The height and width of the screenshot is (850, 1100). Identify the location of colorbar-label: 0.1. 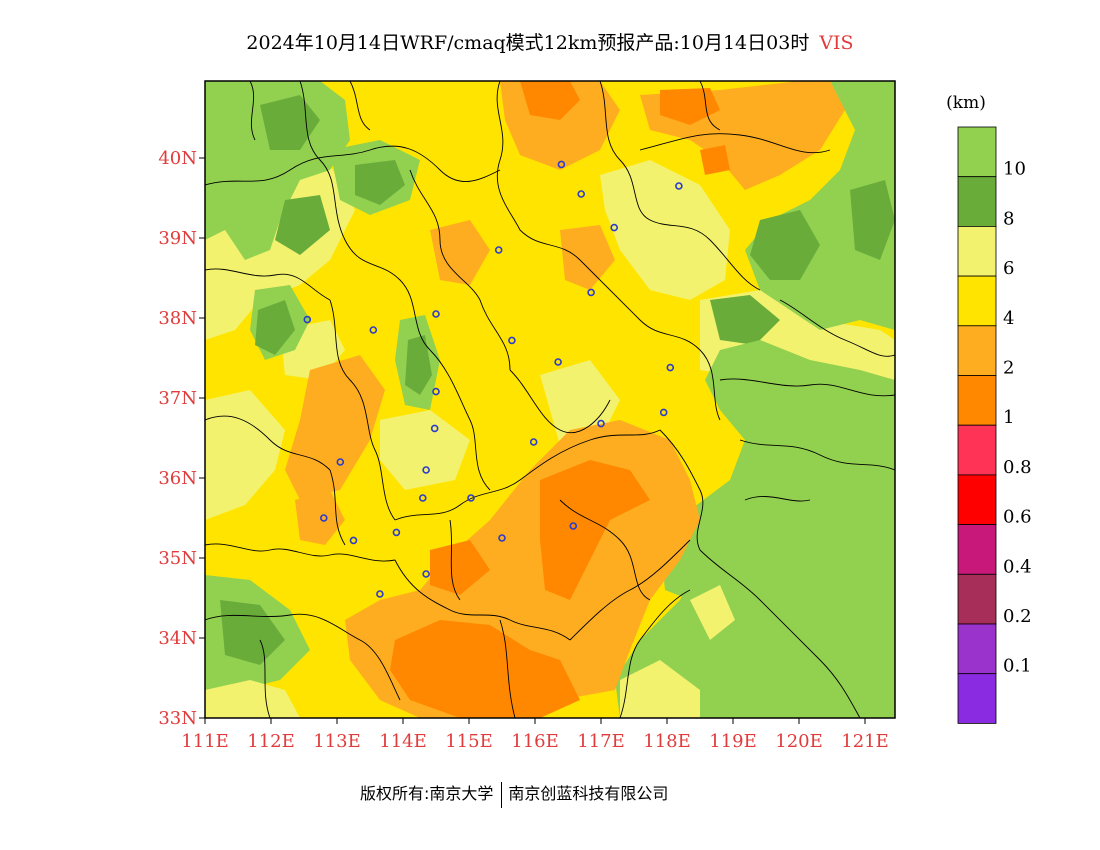
(1017, 666).